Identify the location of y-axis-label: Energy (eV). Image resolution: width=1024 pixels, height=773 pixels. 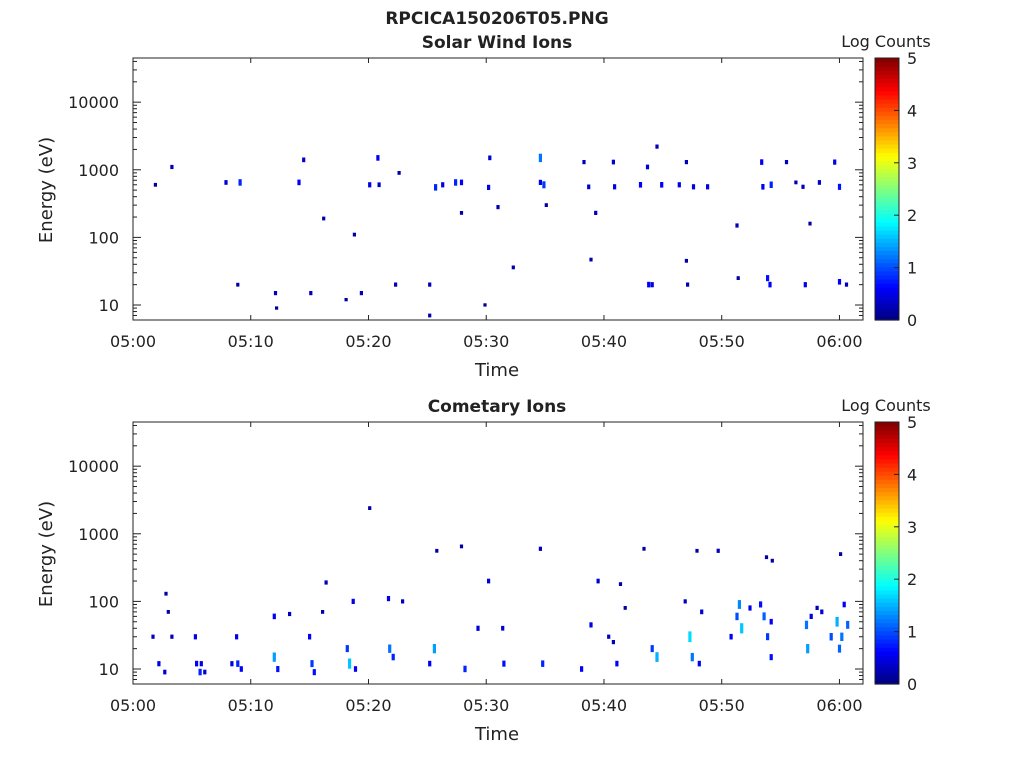
(46, 190).